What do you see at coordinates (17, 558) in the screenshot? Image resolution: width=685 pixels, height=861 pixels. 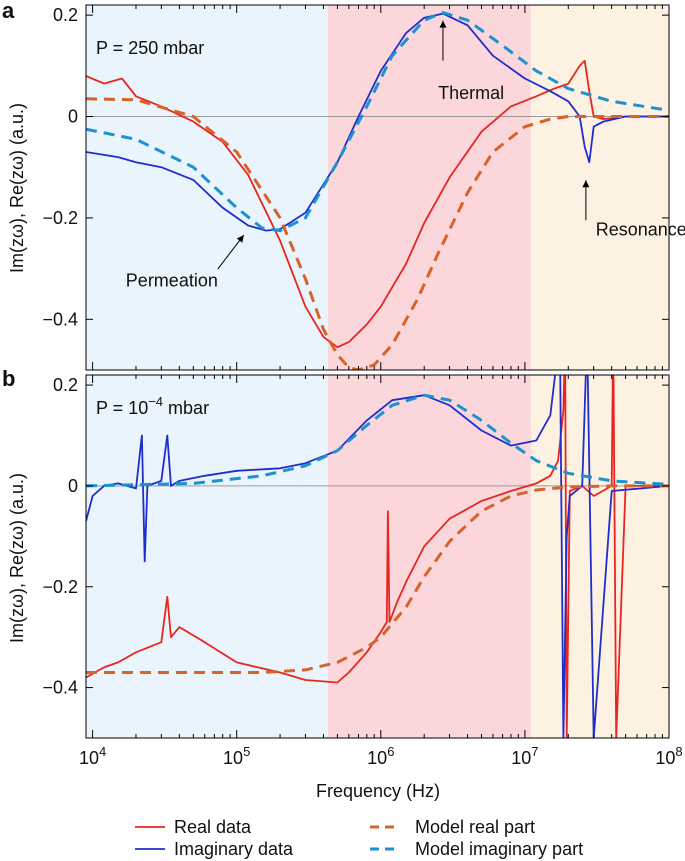 I see `panel-b-y-axis-label: Im(zω), Re(zω) (a.u.)` at bounding box center [17, 558].